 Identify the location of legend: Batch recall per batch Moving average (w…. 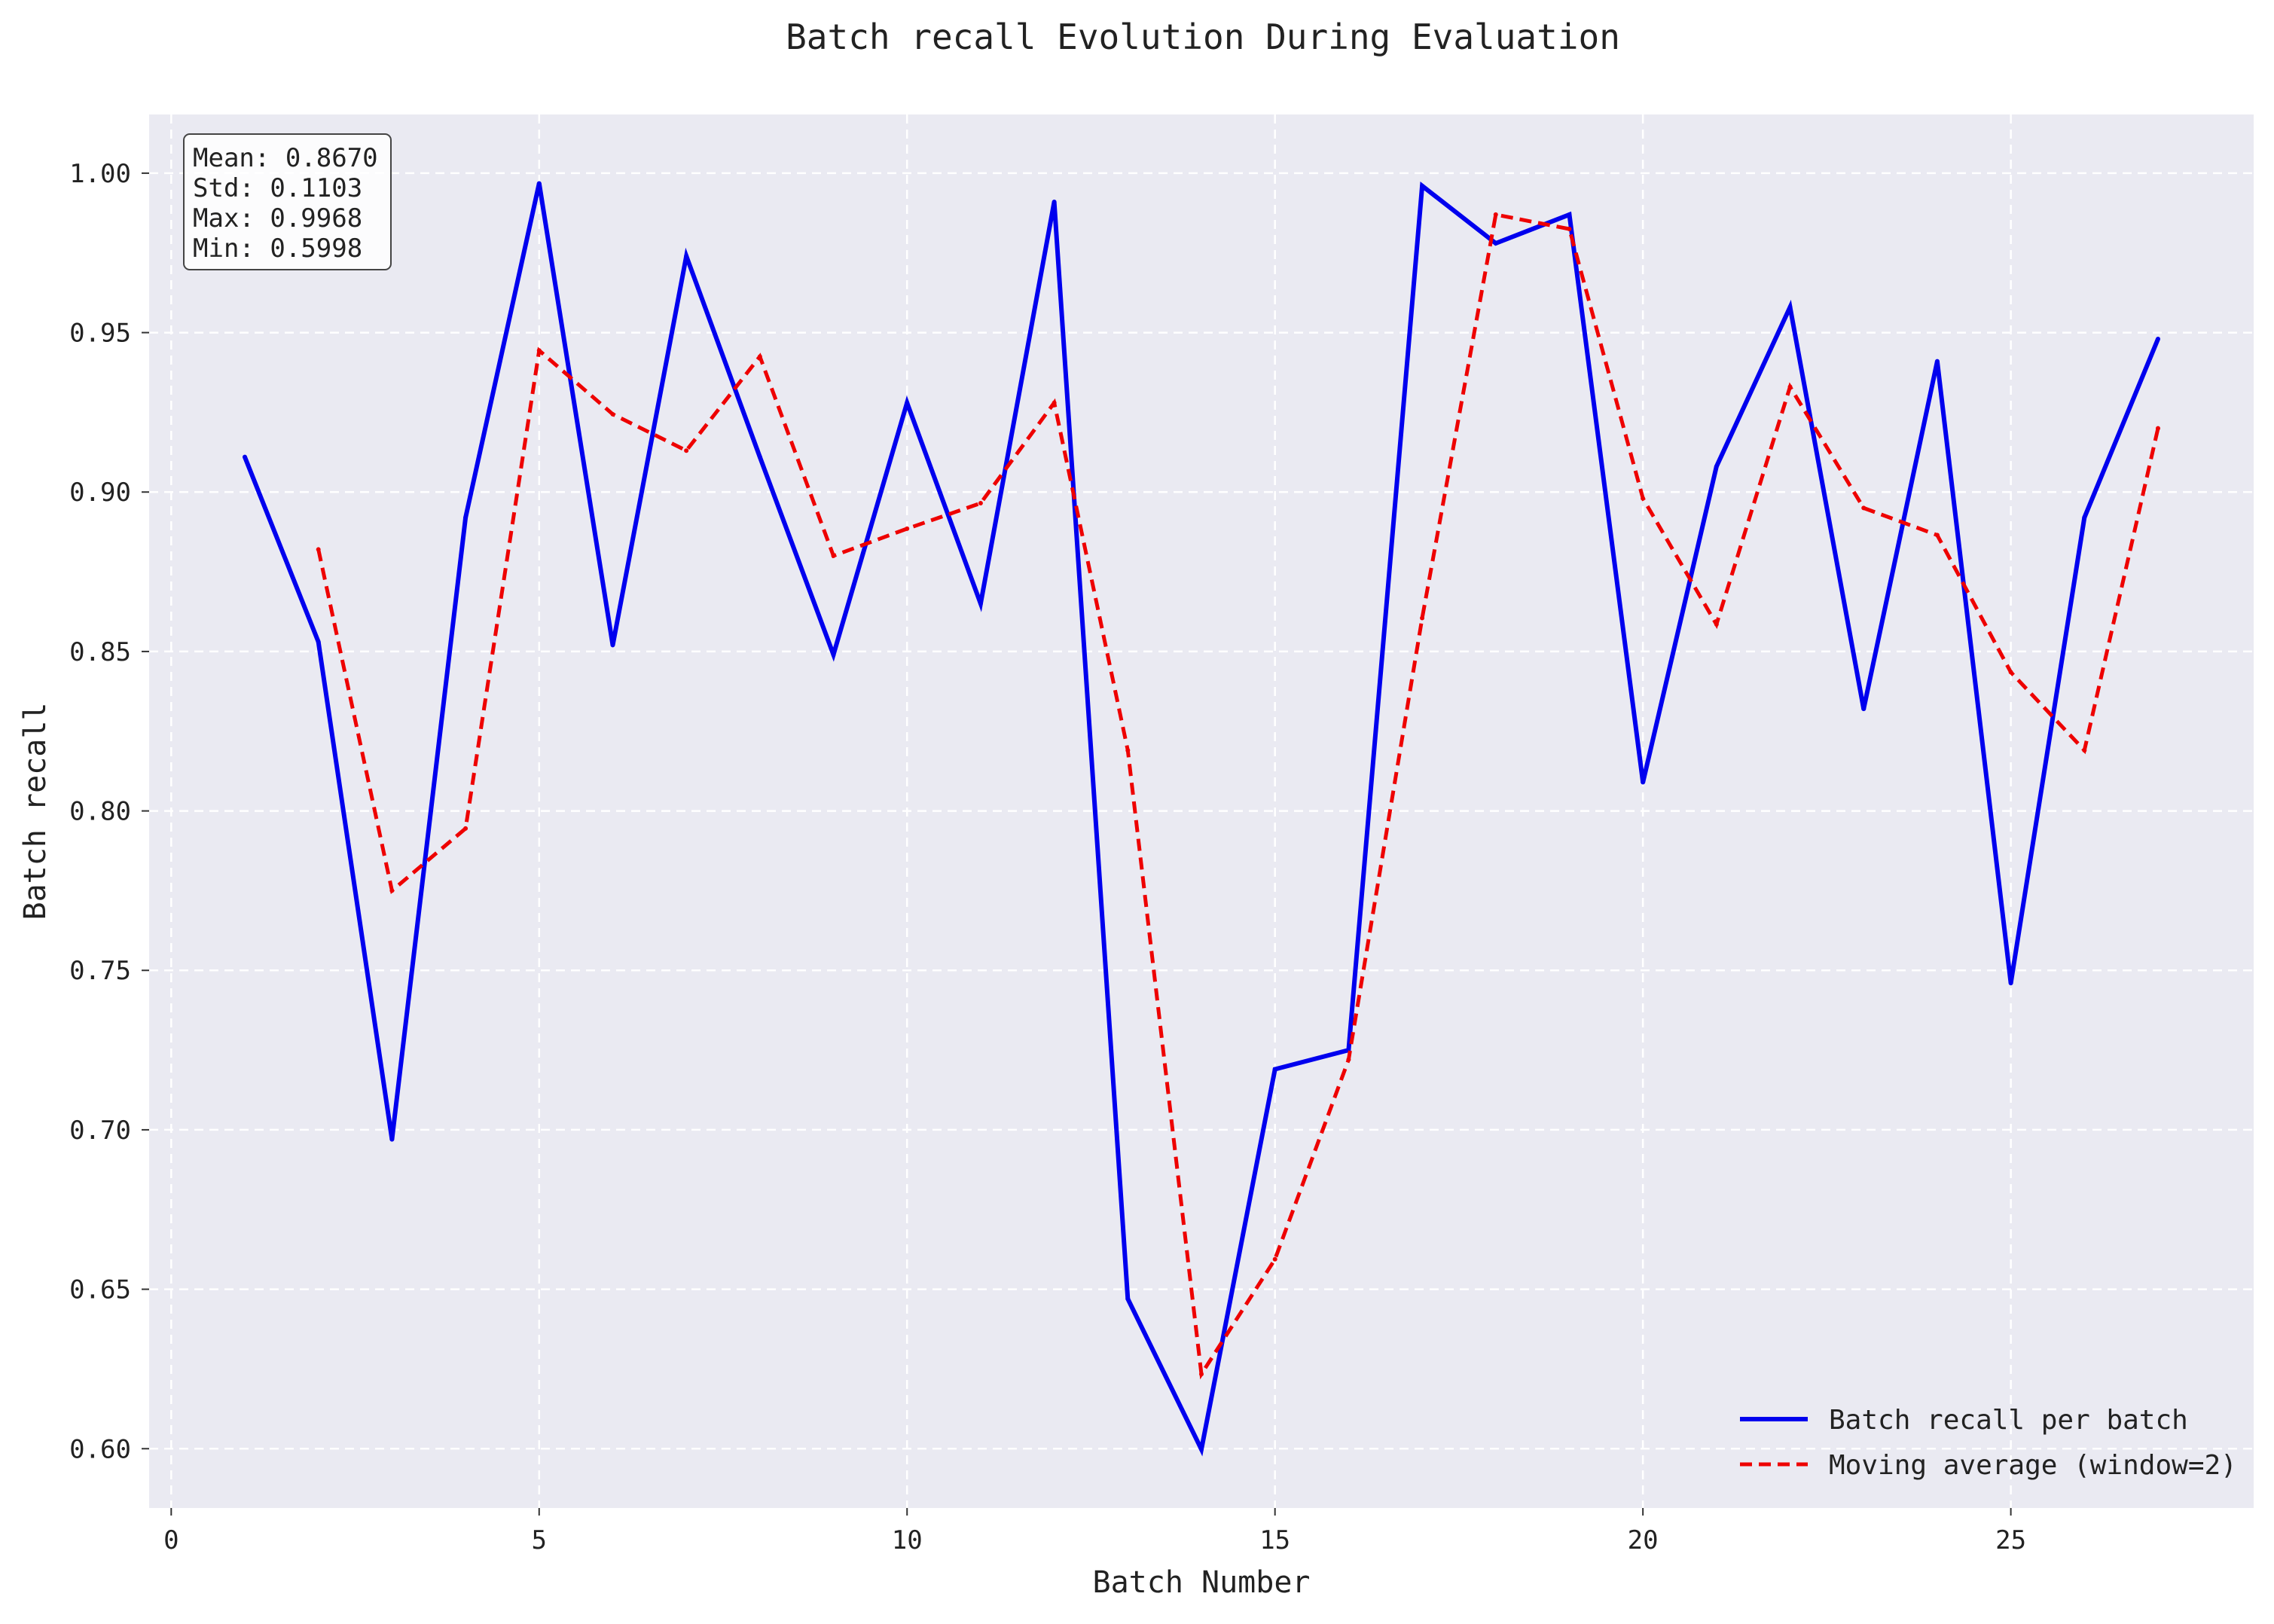
(1988, 1443).